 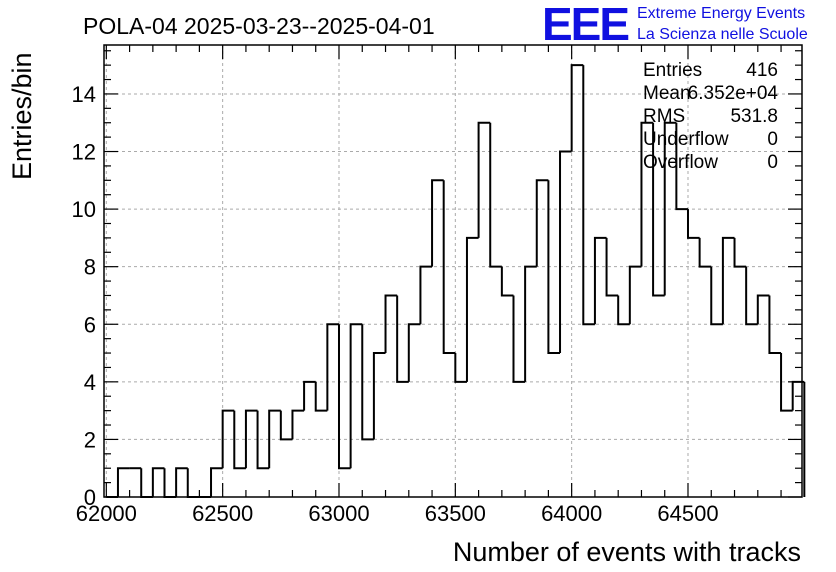 What do you see at coordinates (687, 513) in the screenshot?
I see `x-tick-label: 64500` at bounding box center [687, 513].